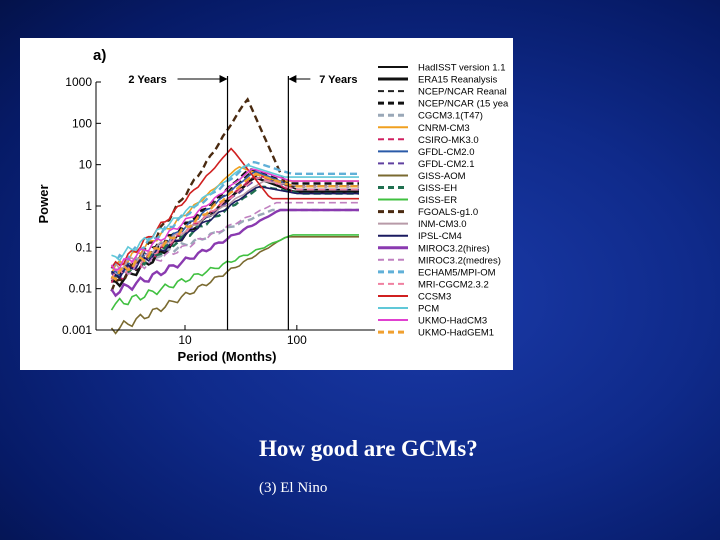 The image size is (720, 540). I want to click on legend-label-20: PCM, so click(428, 309).